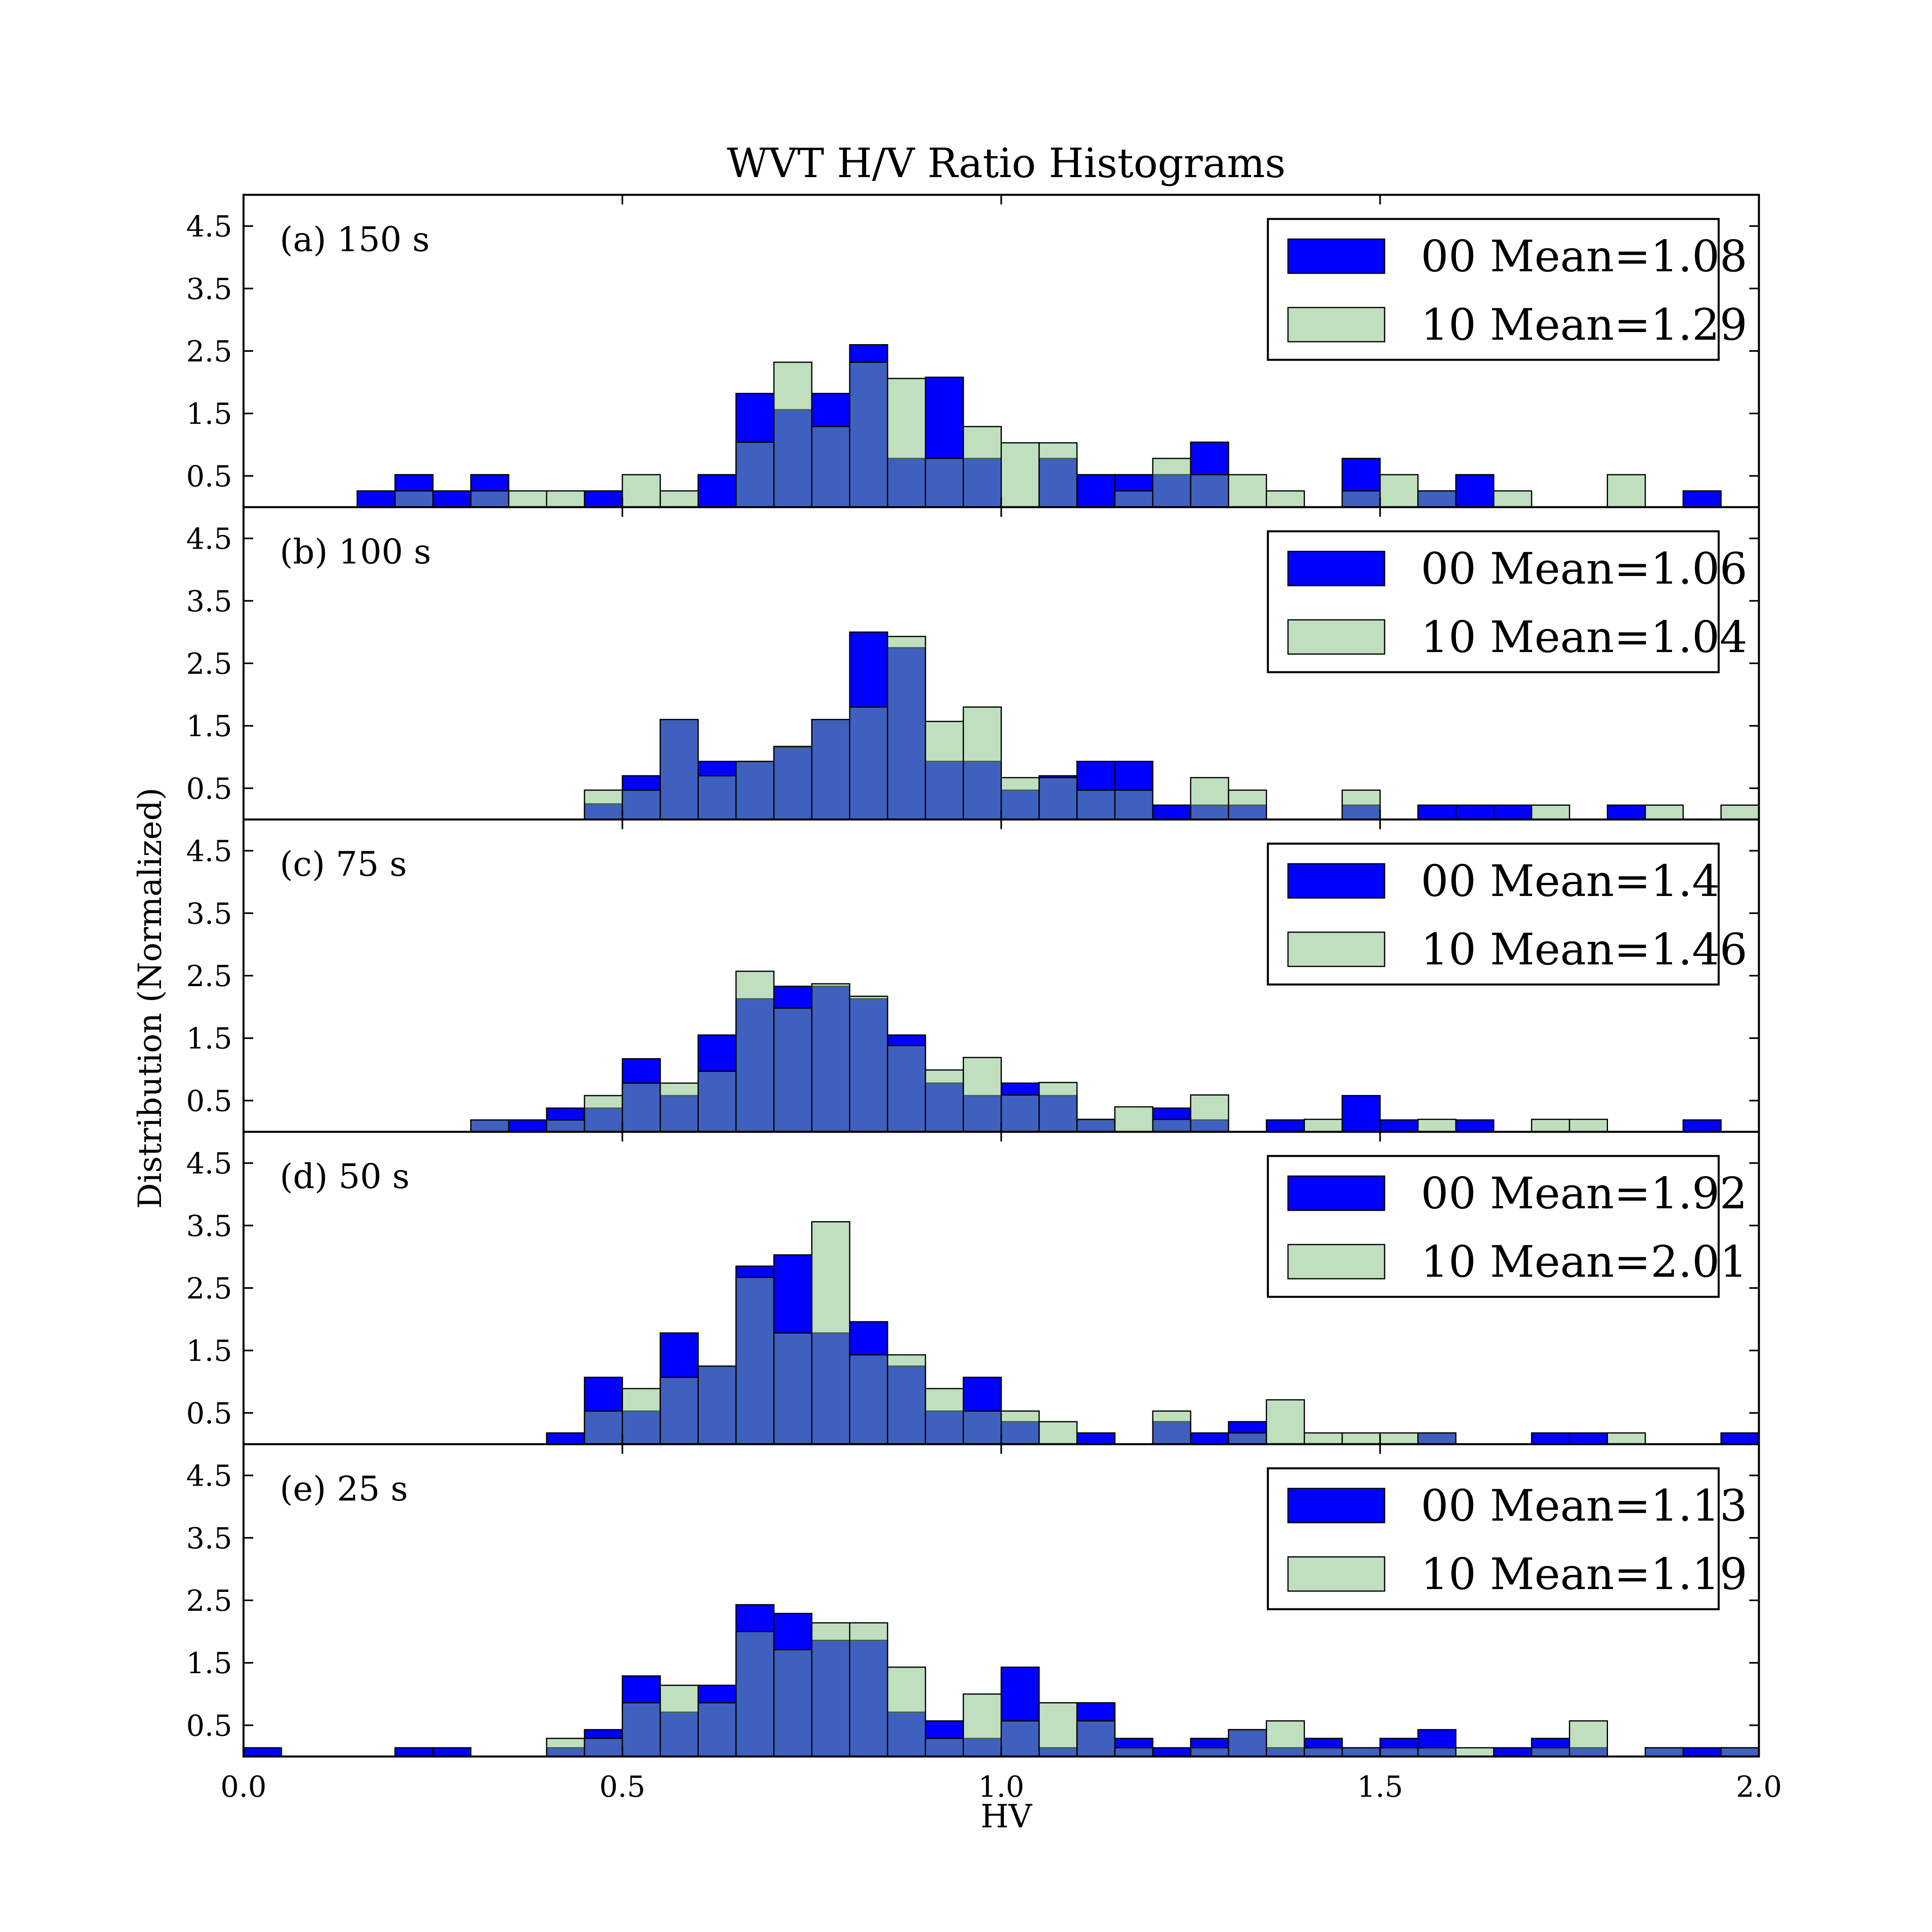  Describe the element at coordinates (354, 239) in the screenshot. I see `panel-label: (a) 150 s` at that location.